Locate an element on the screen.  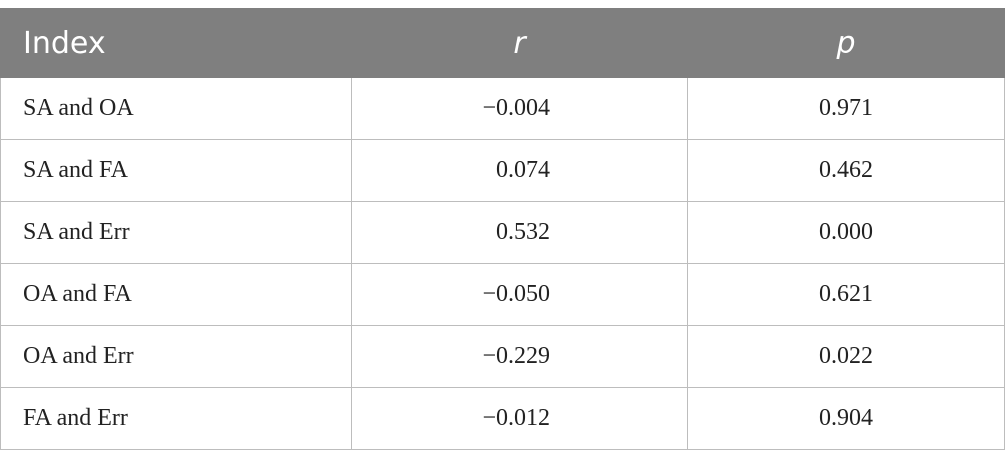
table-cell: OA and Err is located at coordinates (176, 356).